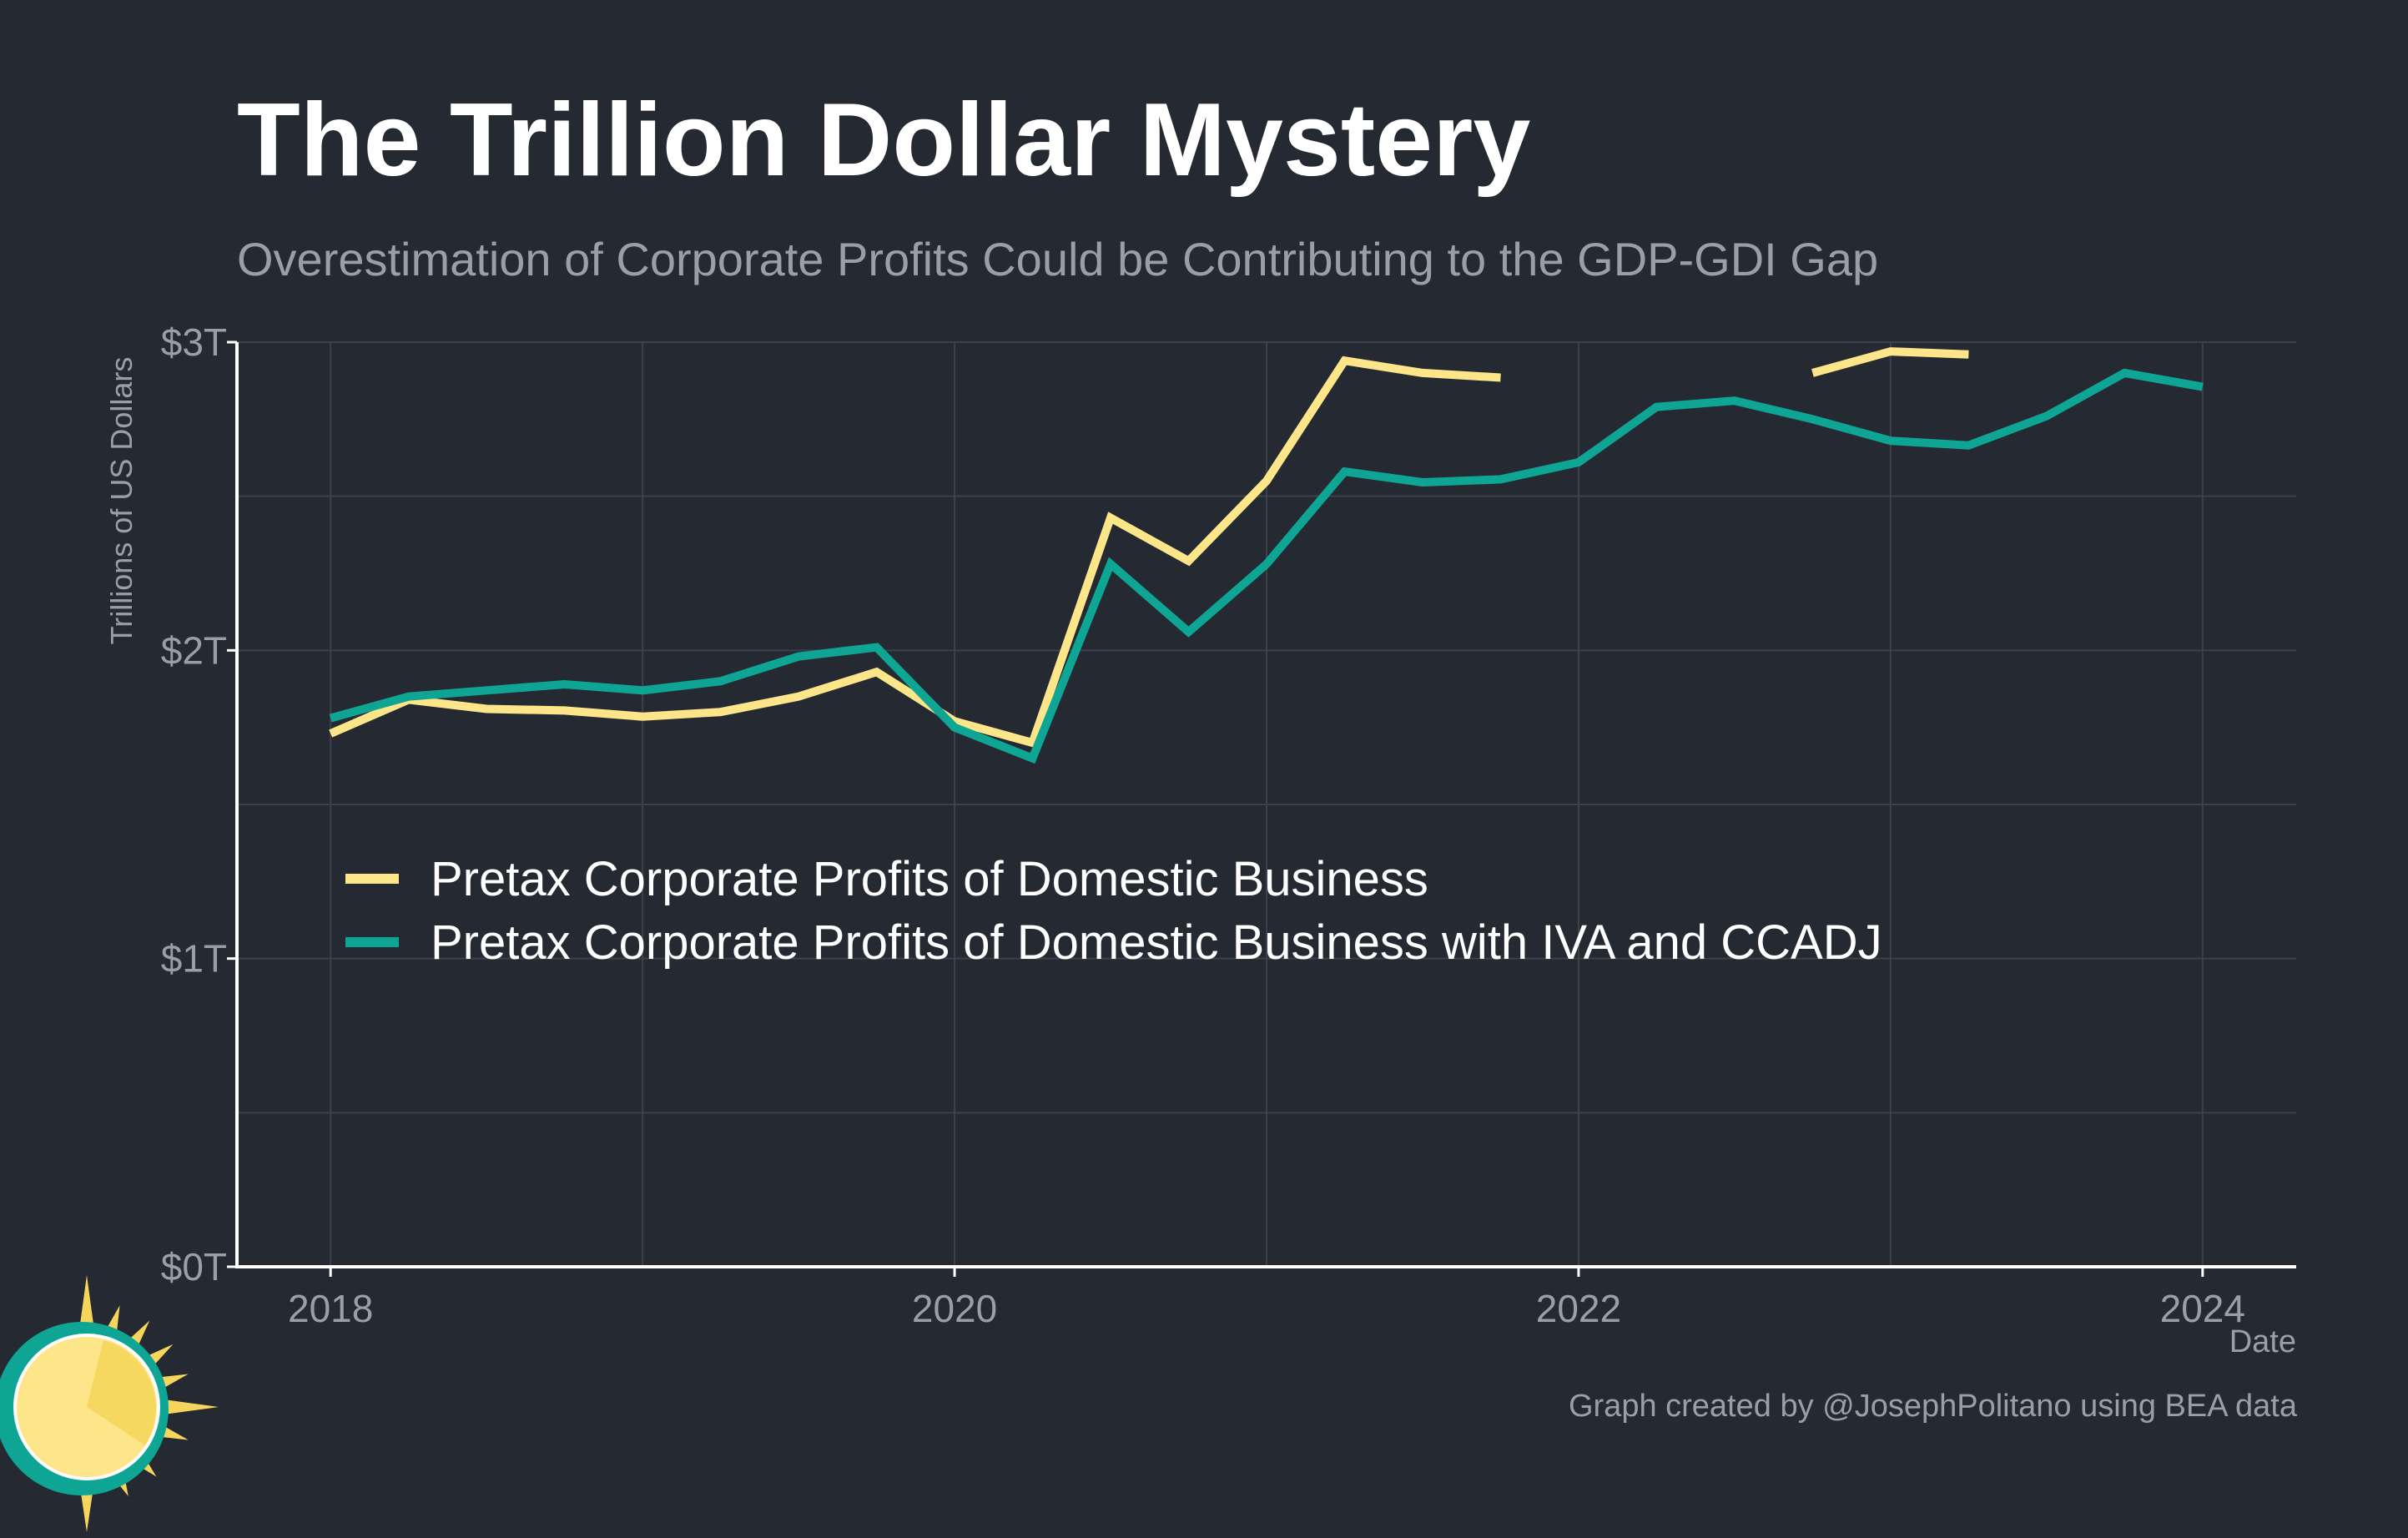  I want to click on x-tick-label: 2024, so click(2202, 1308).